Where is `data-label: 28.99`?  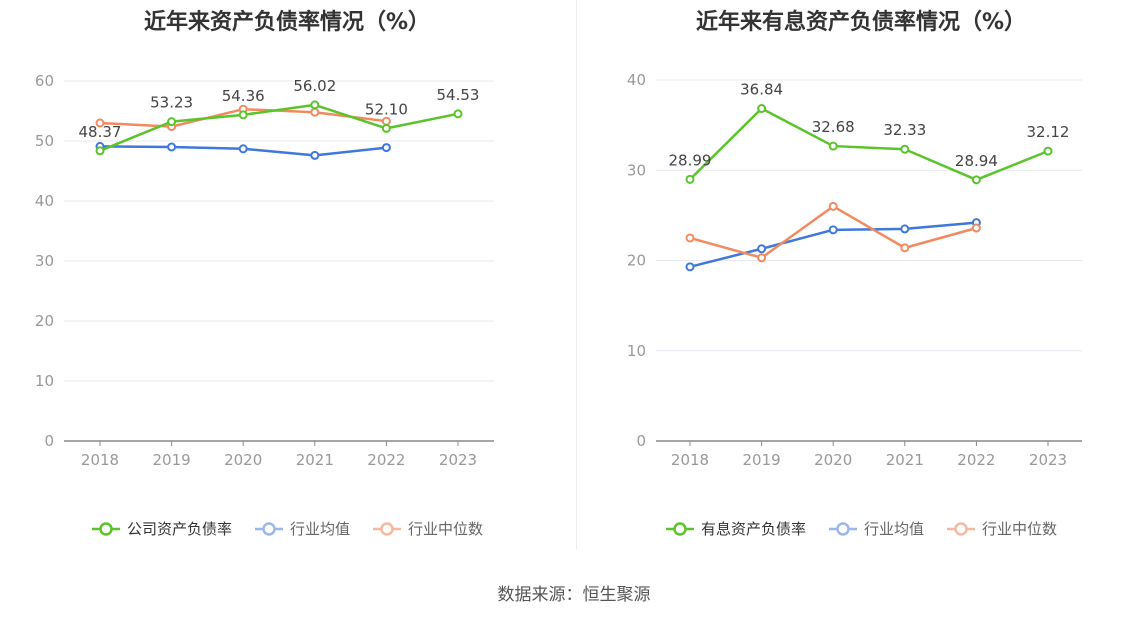 data-label: 28.99 is located at coordinates (690, 160).